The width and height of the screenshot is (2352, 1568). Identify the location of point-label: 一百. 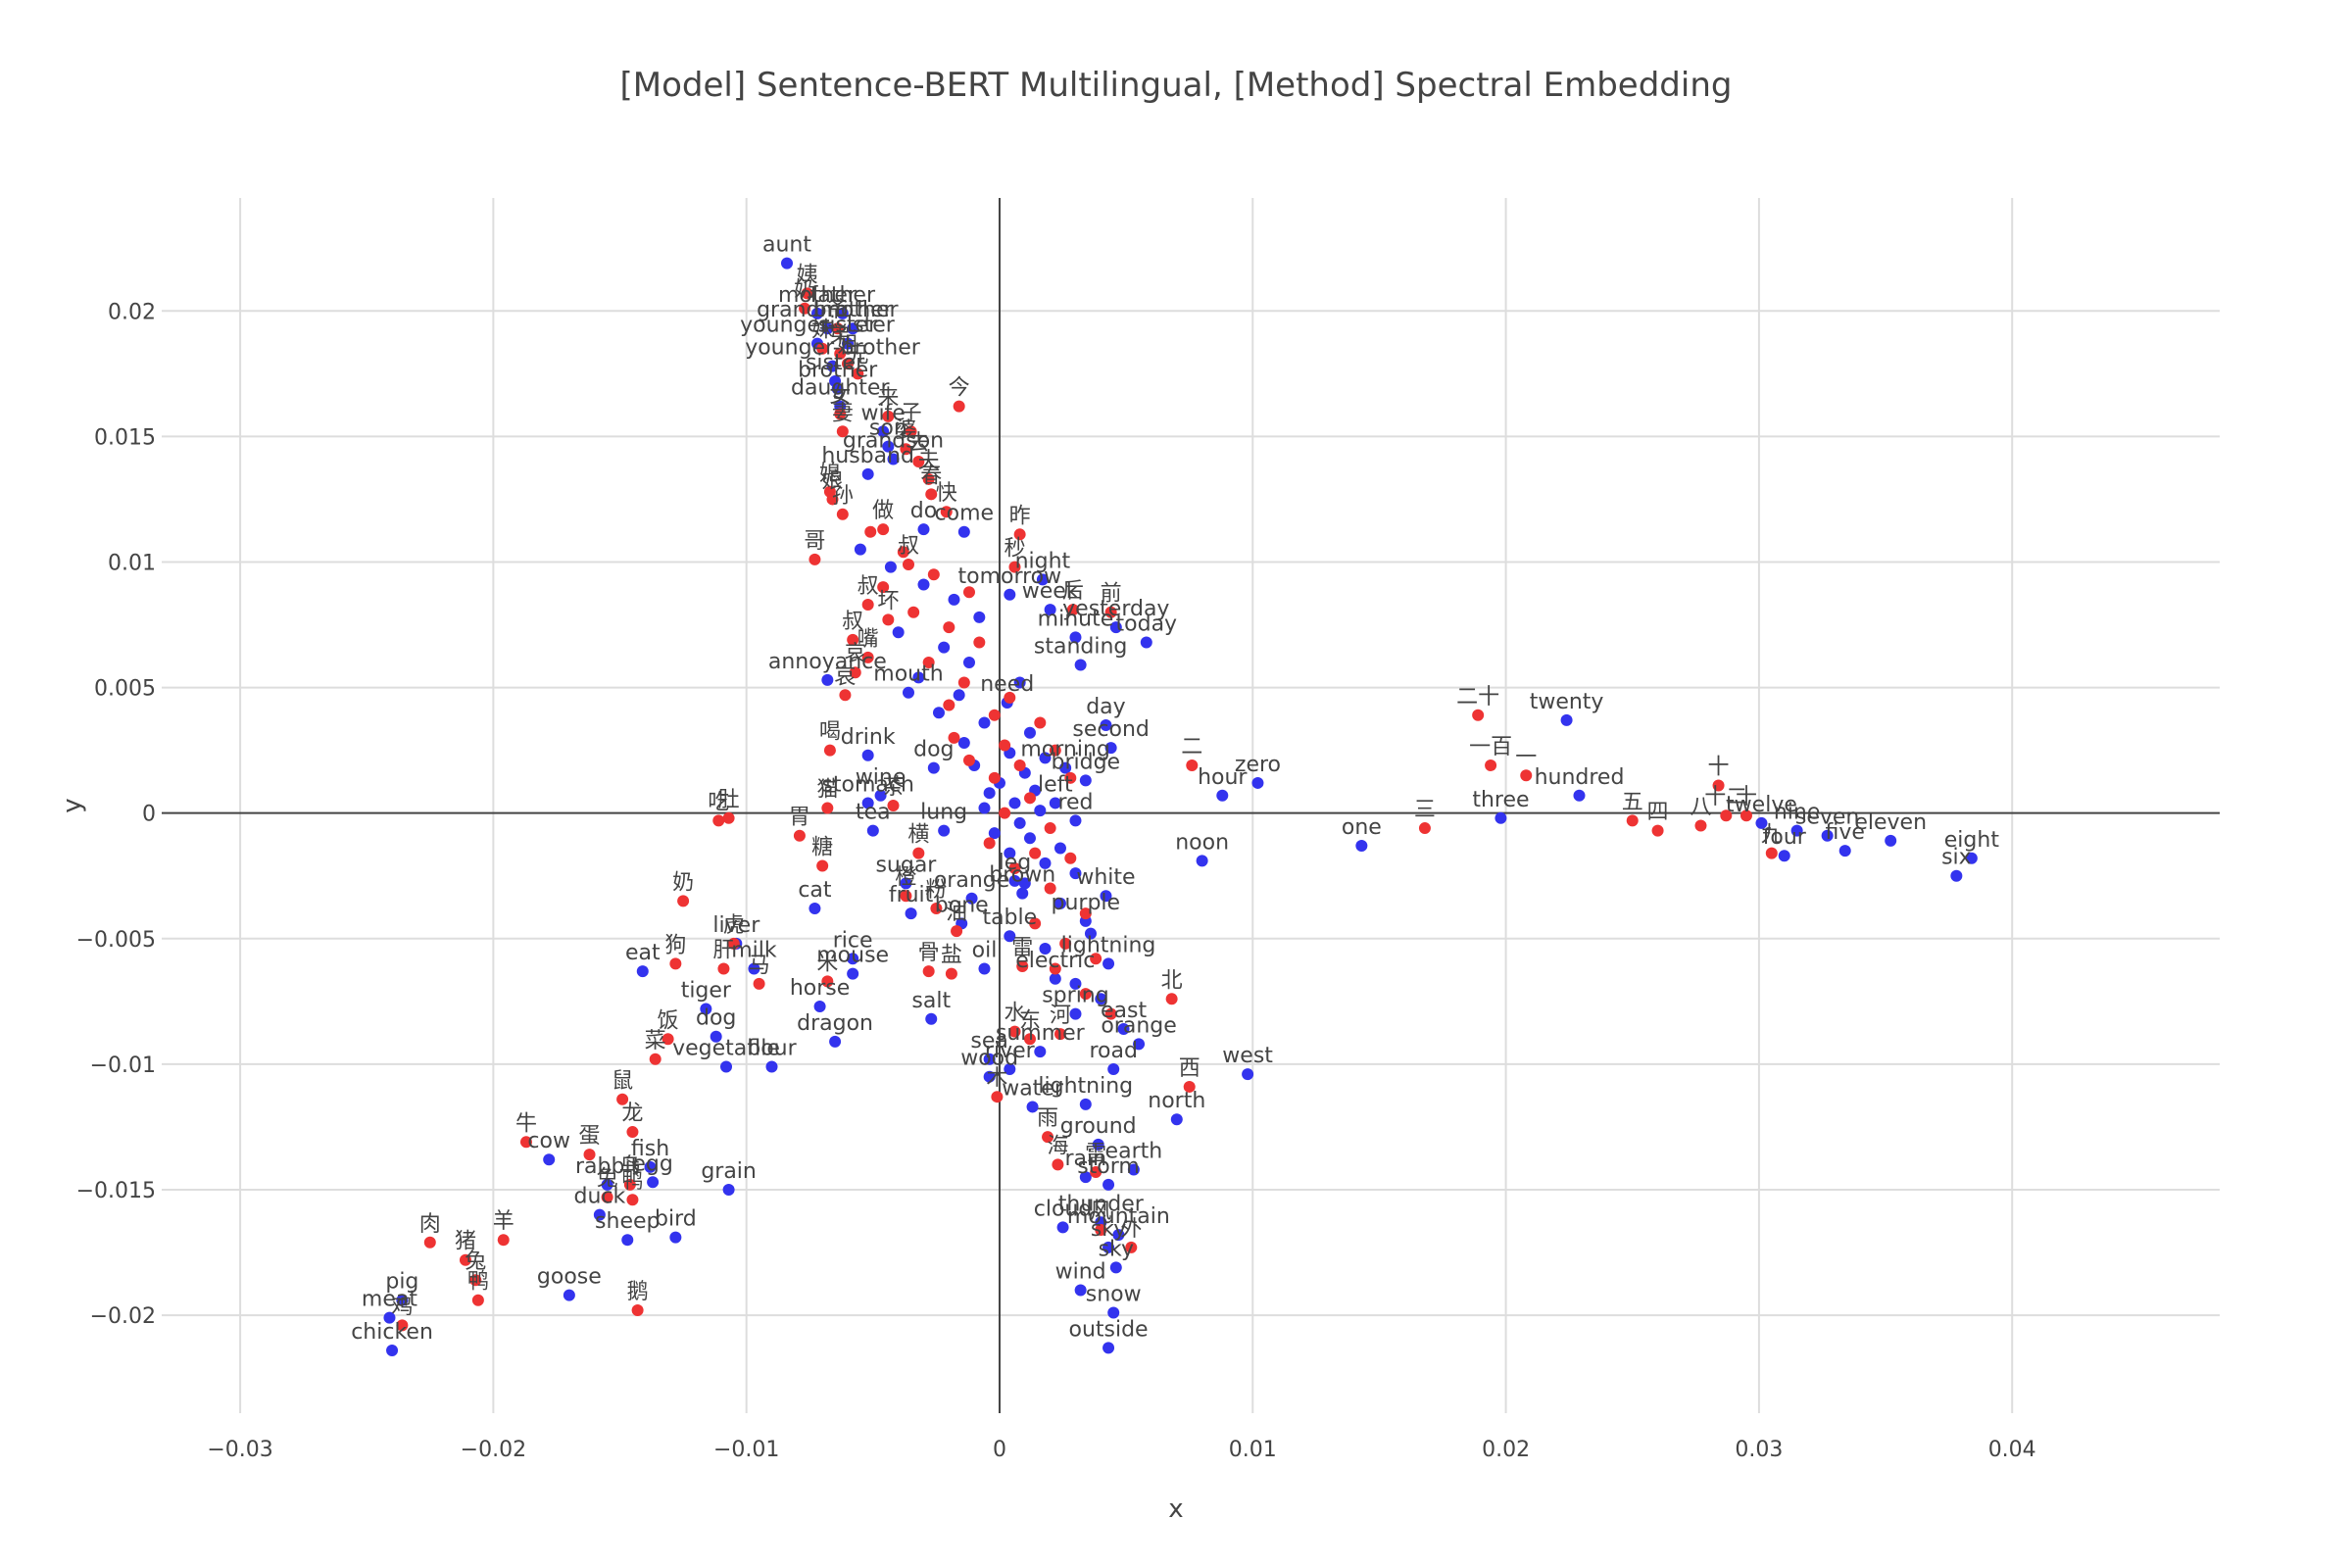
(1490, 747).